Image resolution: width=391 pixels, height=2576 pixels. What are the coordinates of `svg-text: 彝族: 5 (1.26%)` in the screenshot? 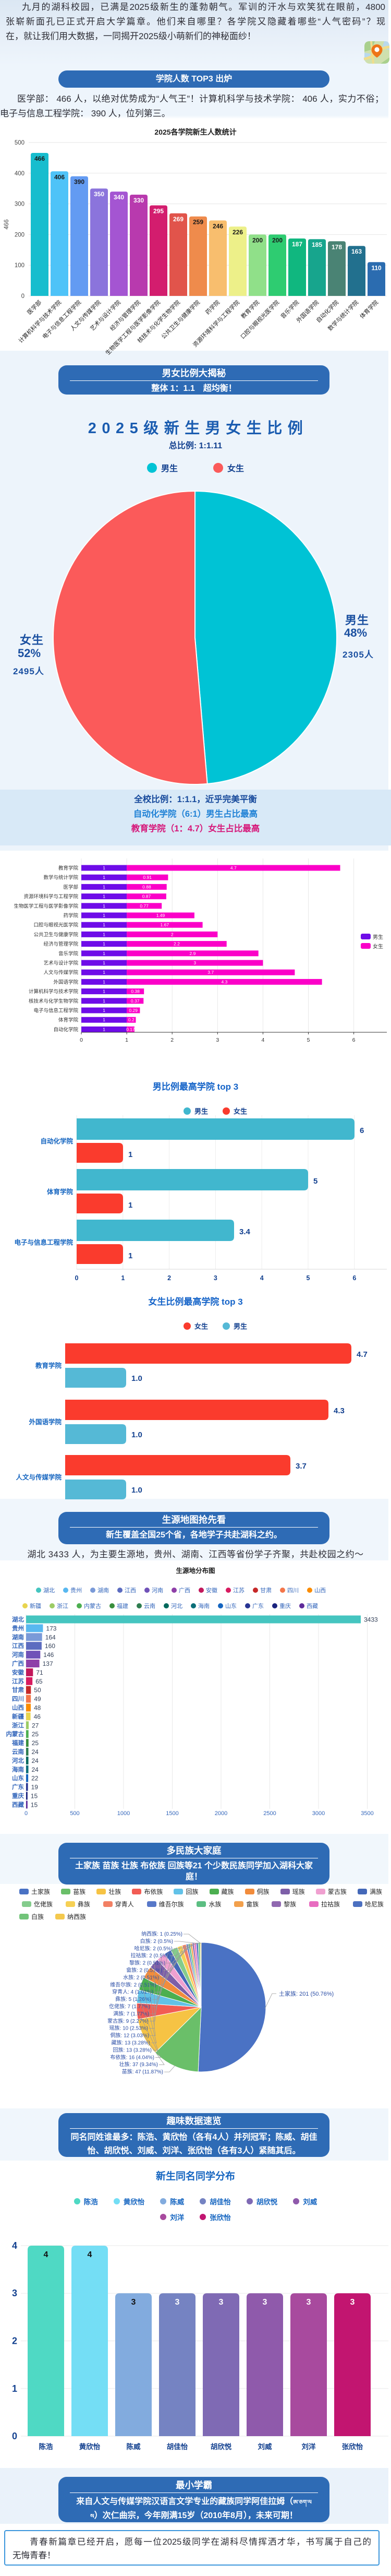 It's located at (133, 1999).